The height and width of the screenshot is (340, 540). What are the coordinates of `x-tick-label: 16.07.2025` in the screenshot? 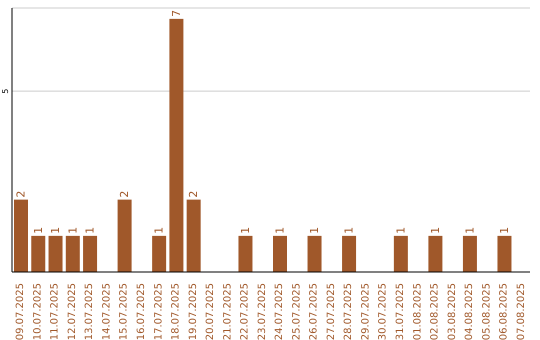 It's located at (141, 311).